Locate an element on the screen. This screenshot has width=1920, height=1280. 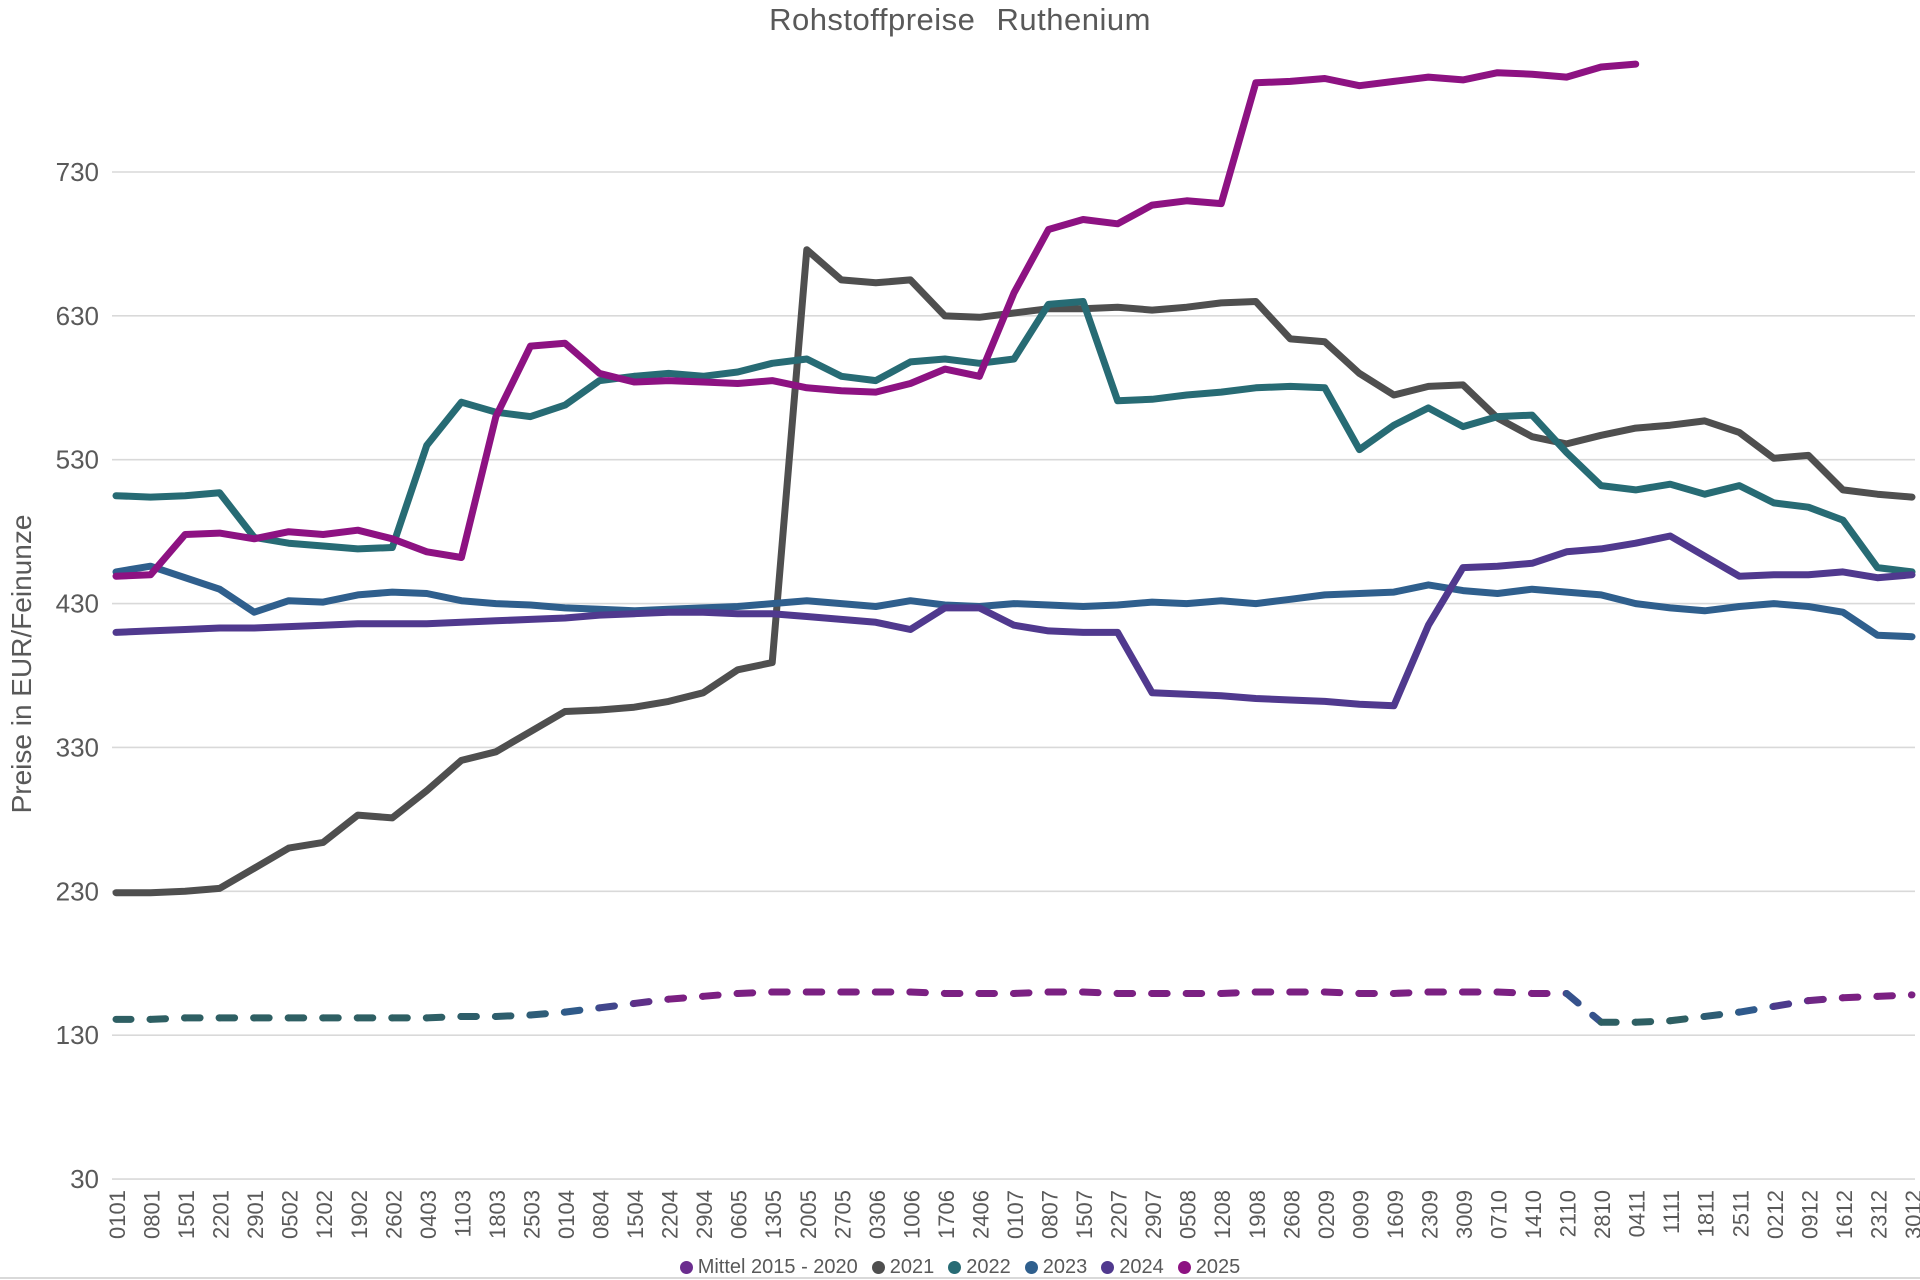
x-tick-label: 0912 is located at coordinates (1809, 1214).